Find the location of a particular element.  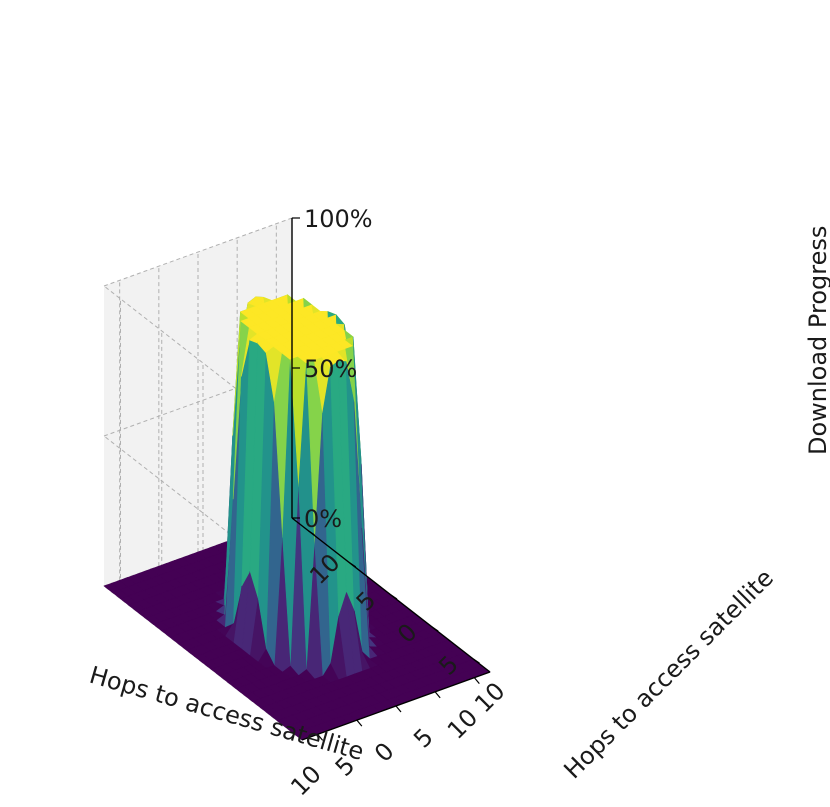

x-tick-label: 5 is located at coordinates (423, 738).